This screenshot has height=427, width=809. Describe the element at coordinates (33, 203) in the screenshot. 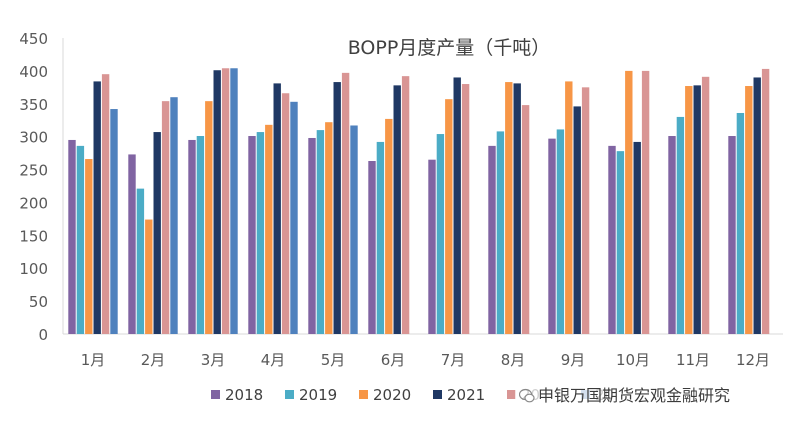

I see `y-tick-label: 200` at that location.